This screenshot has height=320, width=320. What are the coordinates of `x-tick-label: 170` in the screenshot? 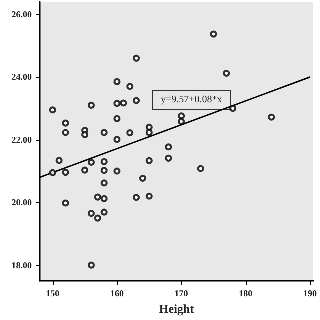 It's located at (181, 293).